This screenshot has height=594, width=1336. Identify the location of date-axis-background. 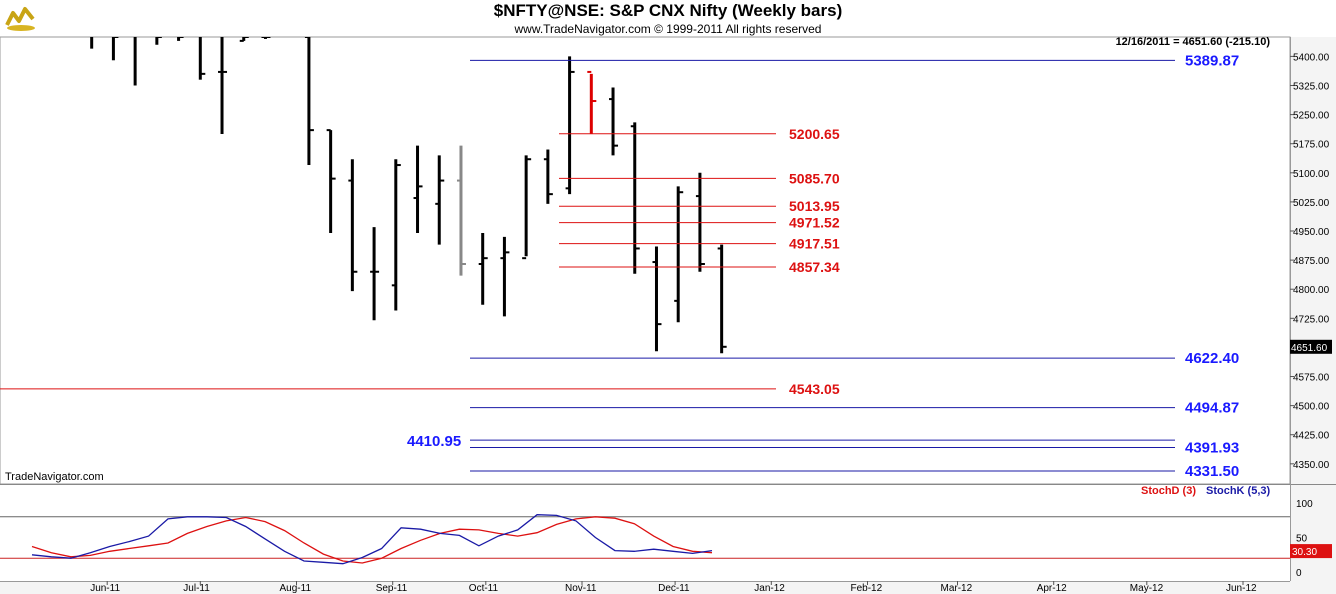
(668, 587).